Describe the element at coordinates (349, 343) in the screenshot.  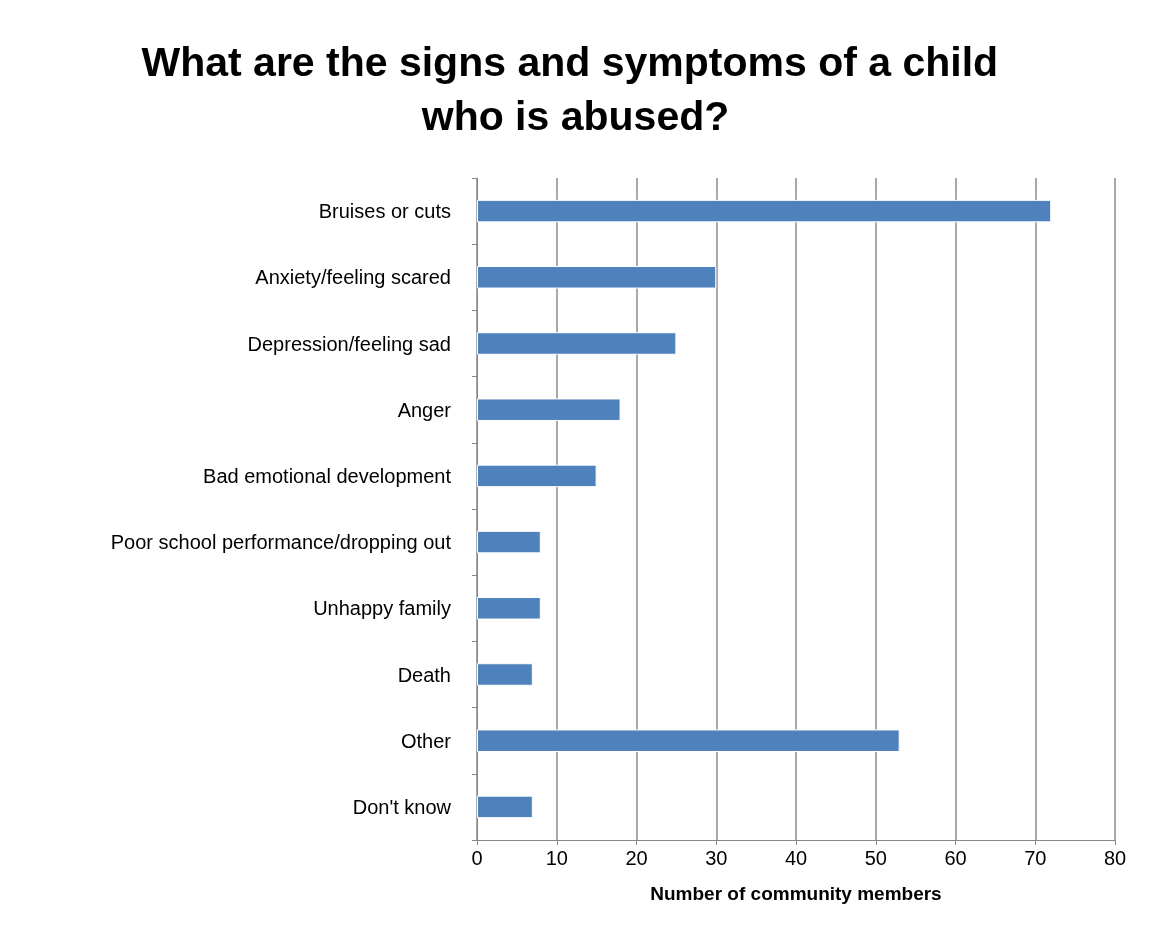
I see `y-tick-label: Depression/feeling sad` at that location.